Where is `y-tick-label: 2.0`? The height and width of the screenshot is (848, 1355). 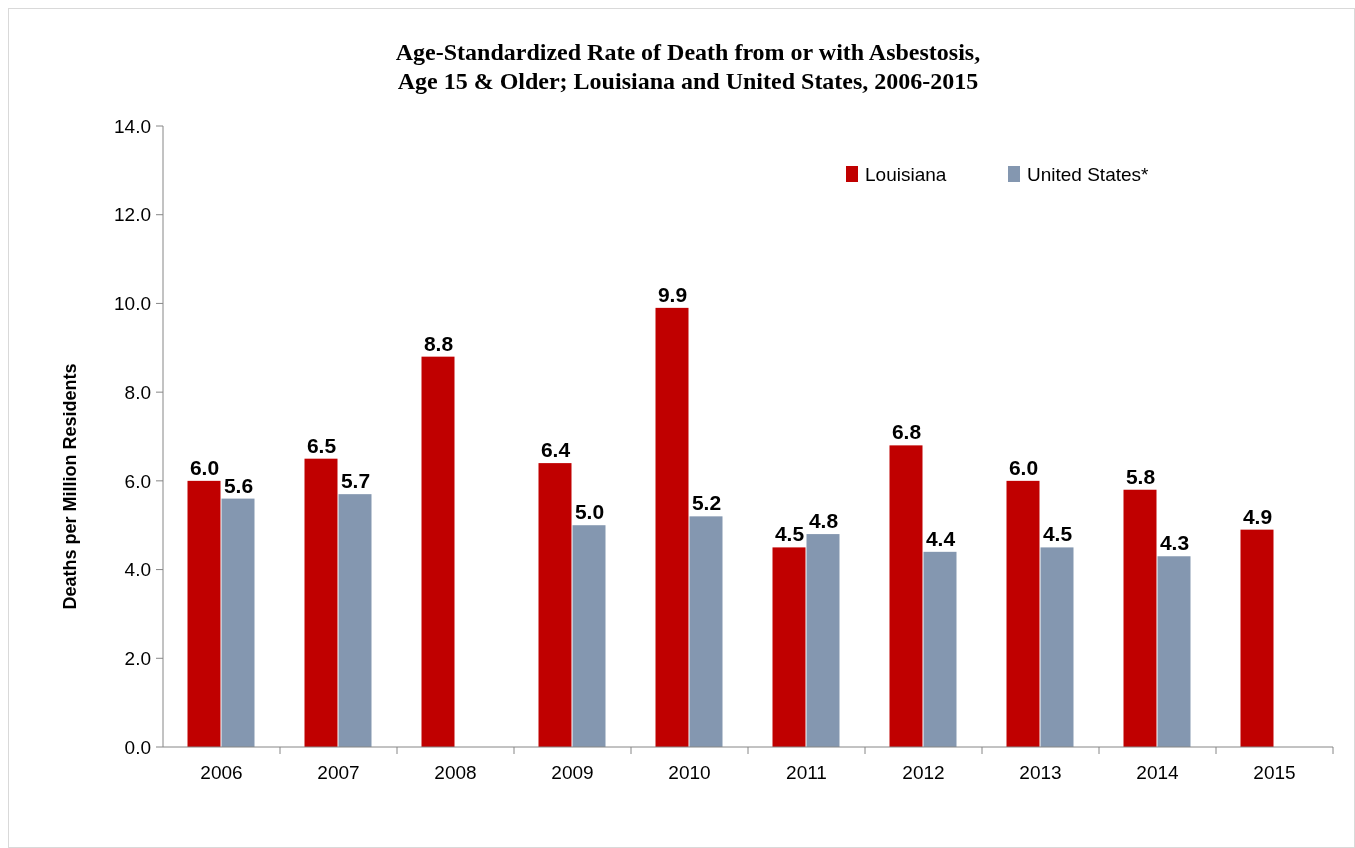
y-tick-label: 2.0 is located at coordinates (137, 658).